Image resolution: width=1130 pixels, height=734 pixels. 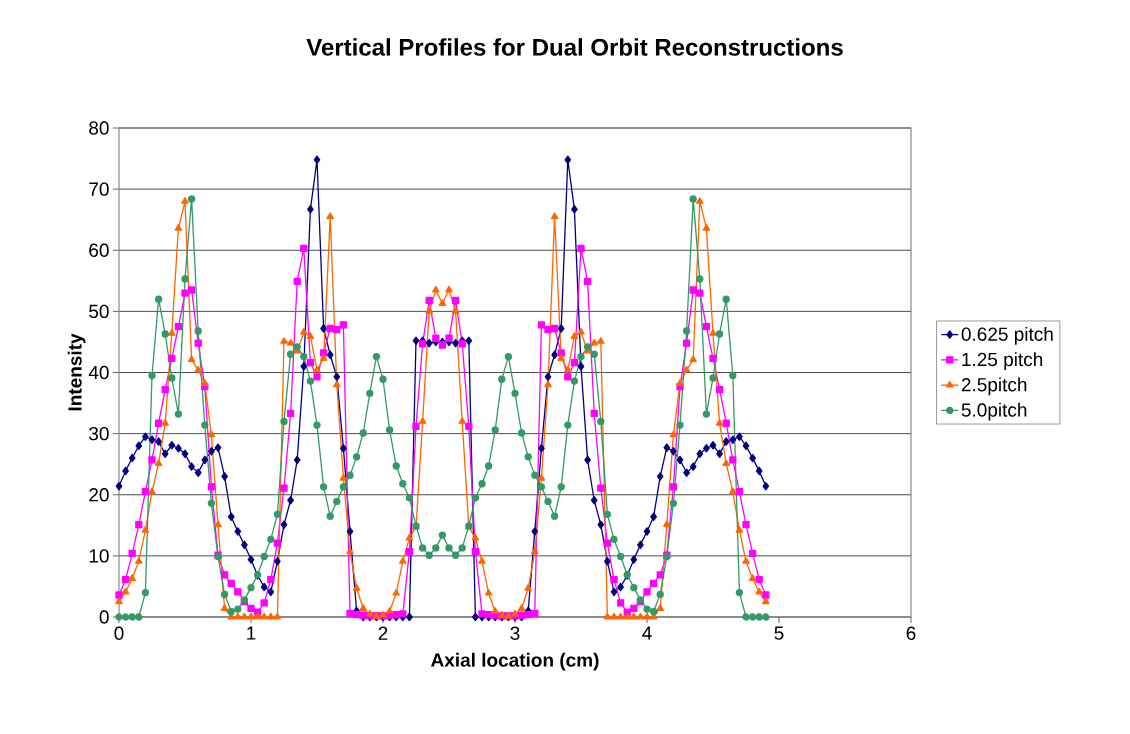 I want to click on y-tick-label: 30, so click(x=99, y=433).